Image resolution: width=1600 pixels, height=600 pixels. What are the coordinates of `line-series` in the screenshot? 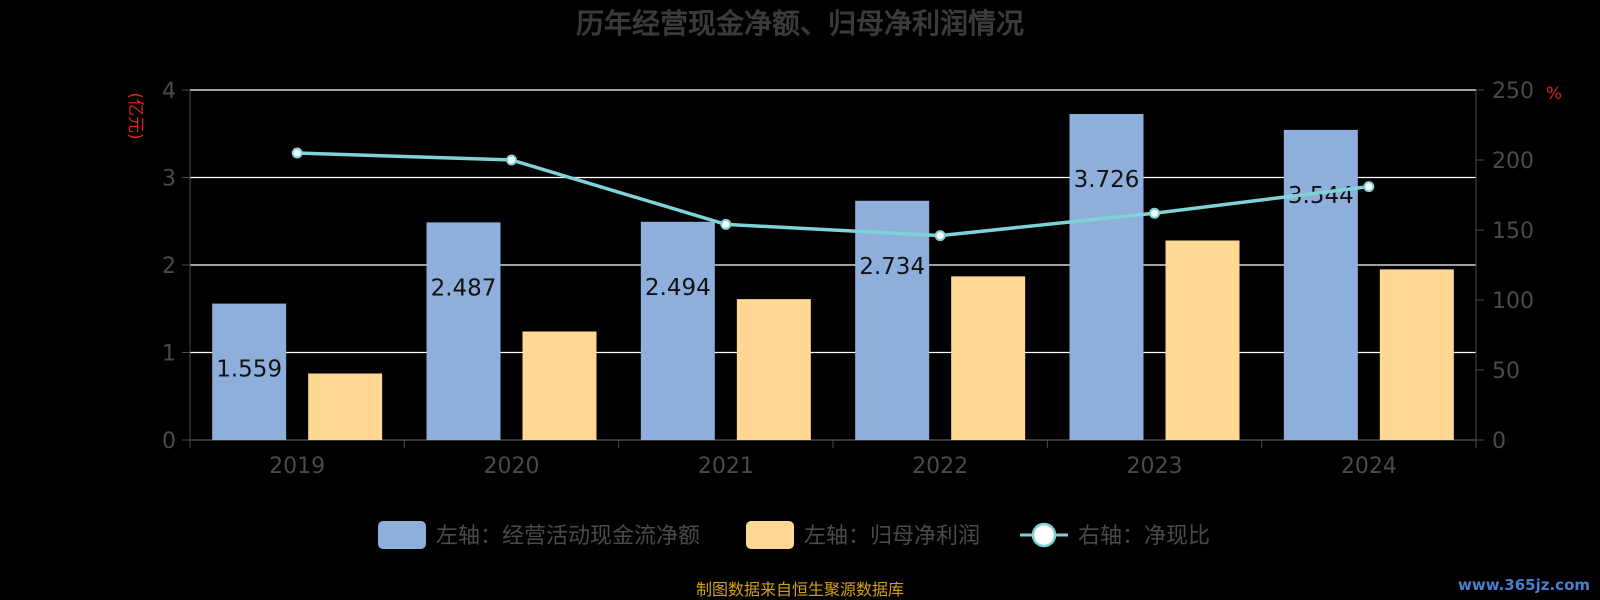 It's located at (833, 194).